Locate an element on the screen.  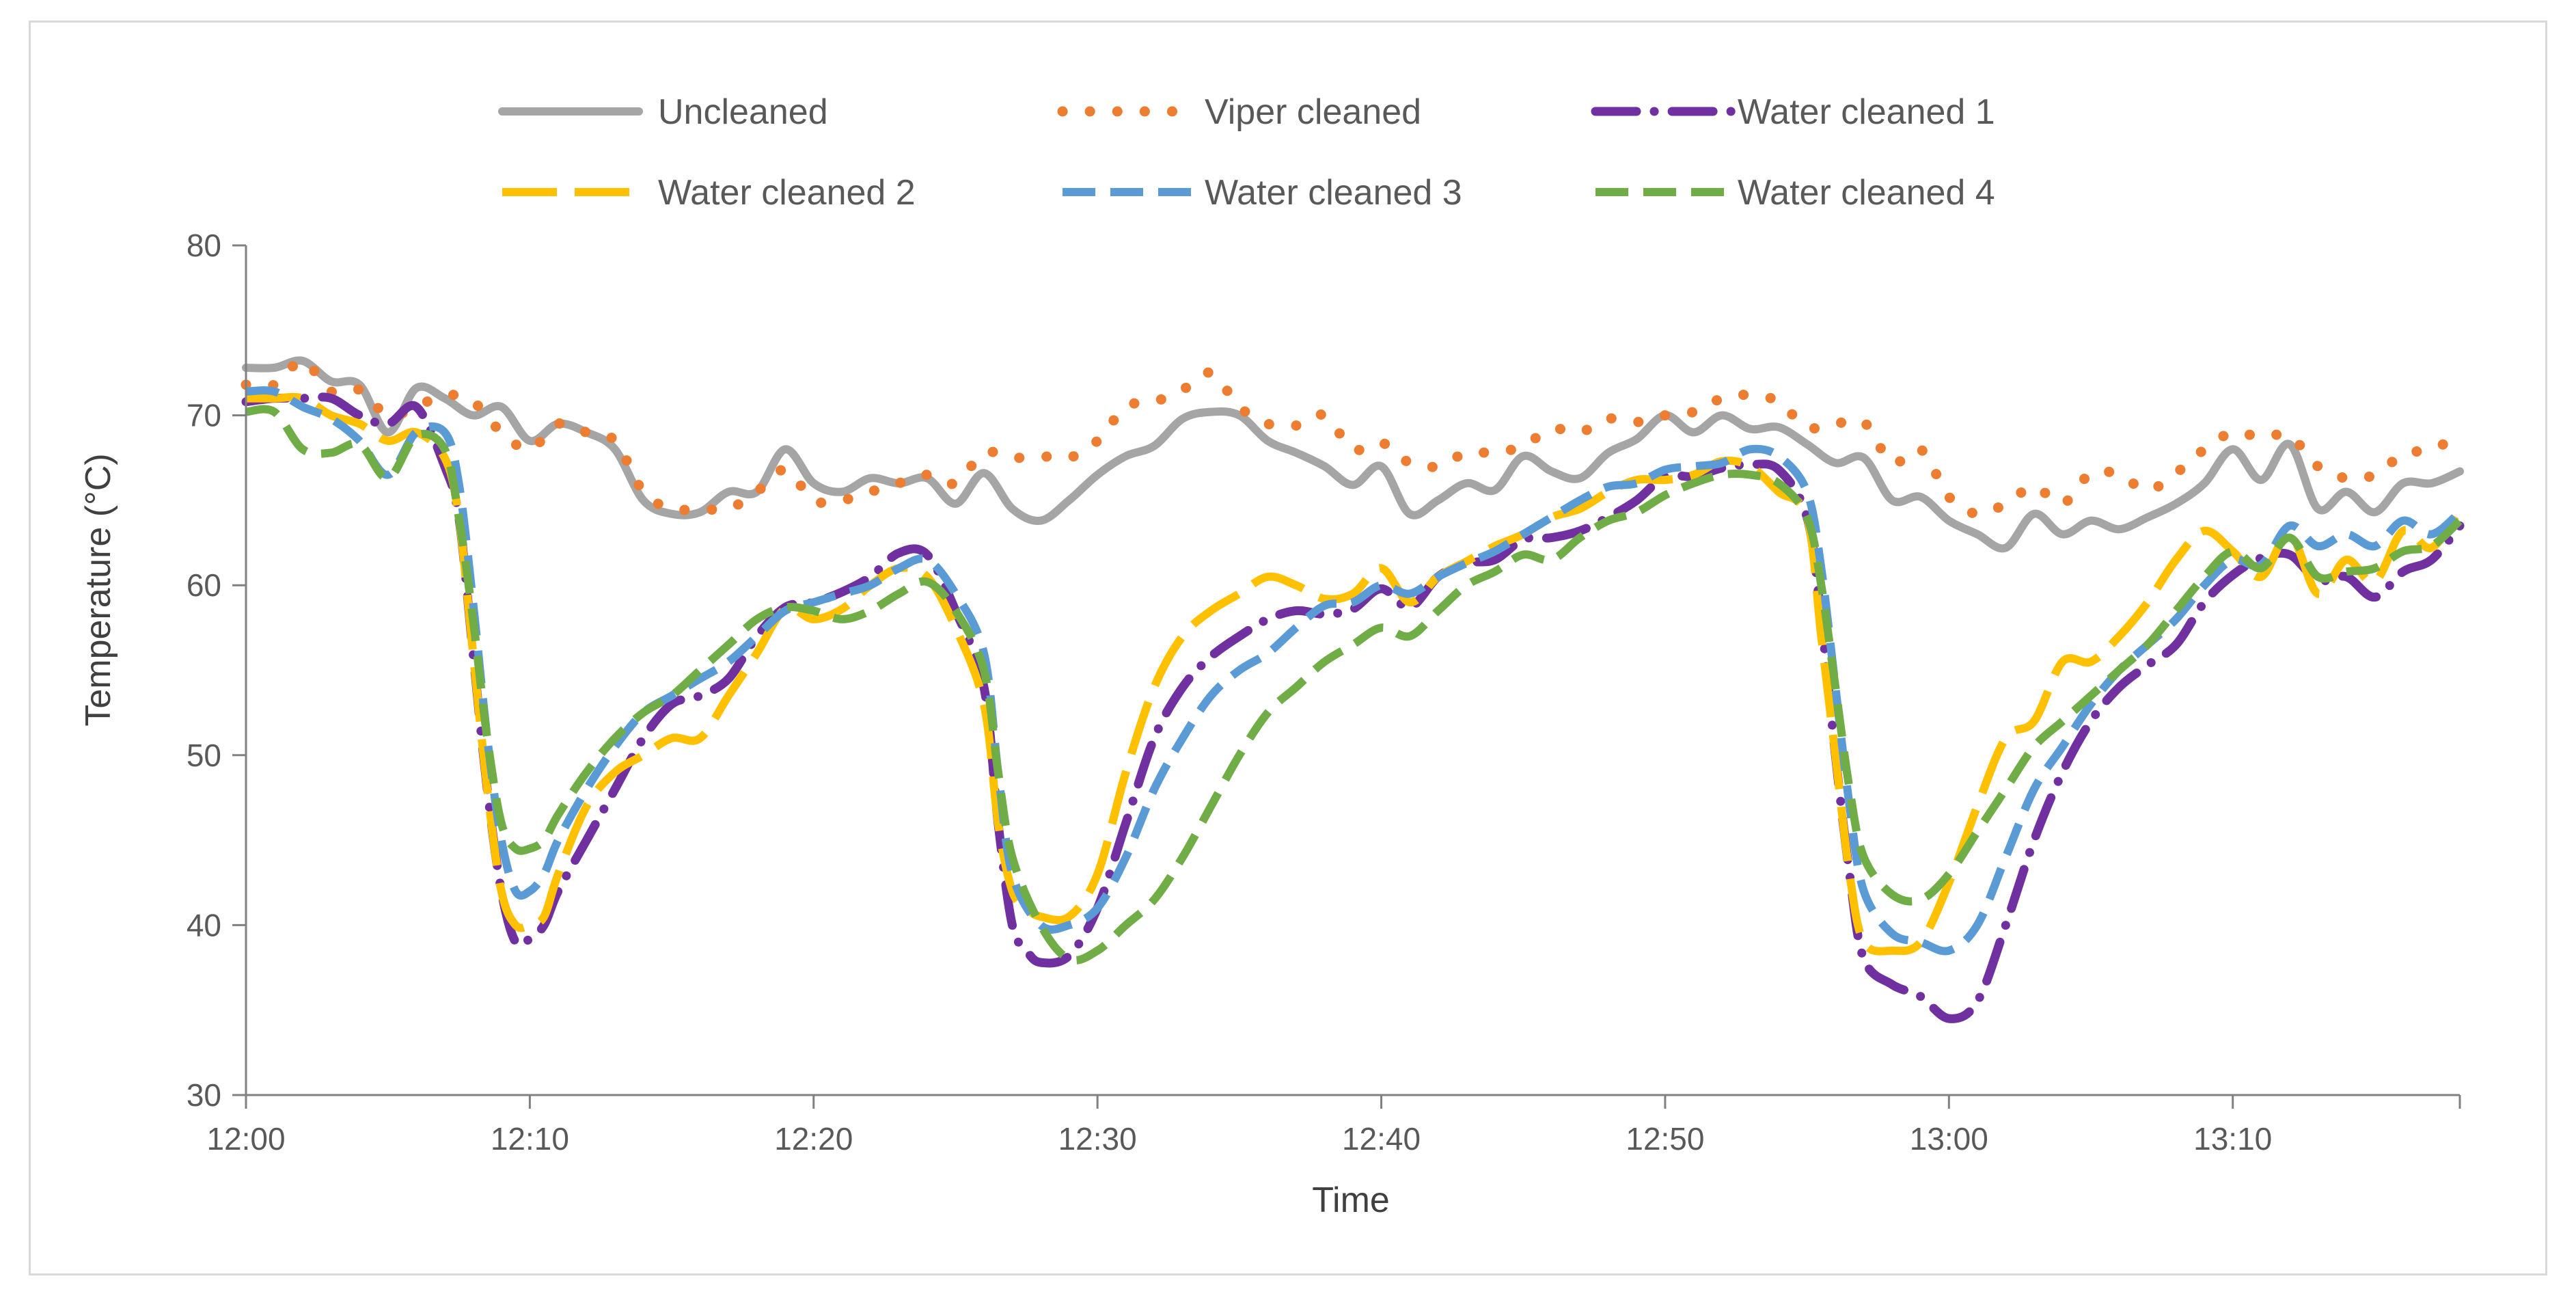
x-tick-label: 12:30 is located at coordinates (1097, 1139).